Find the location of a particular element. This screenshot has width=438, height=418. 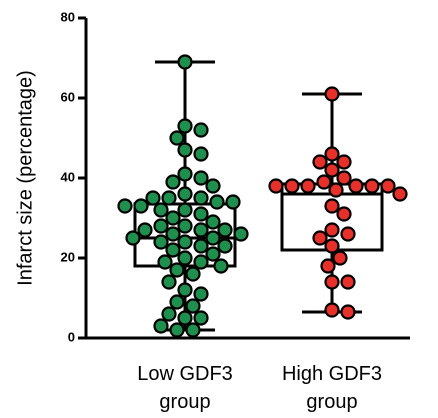

x-tick-label: Low GDF3 group is located at coordinates (185, 388).